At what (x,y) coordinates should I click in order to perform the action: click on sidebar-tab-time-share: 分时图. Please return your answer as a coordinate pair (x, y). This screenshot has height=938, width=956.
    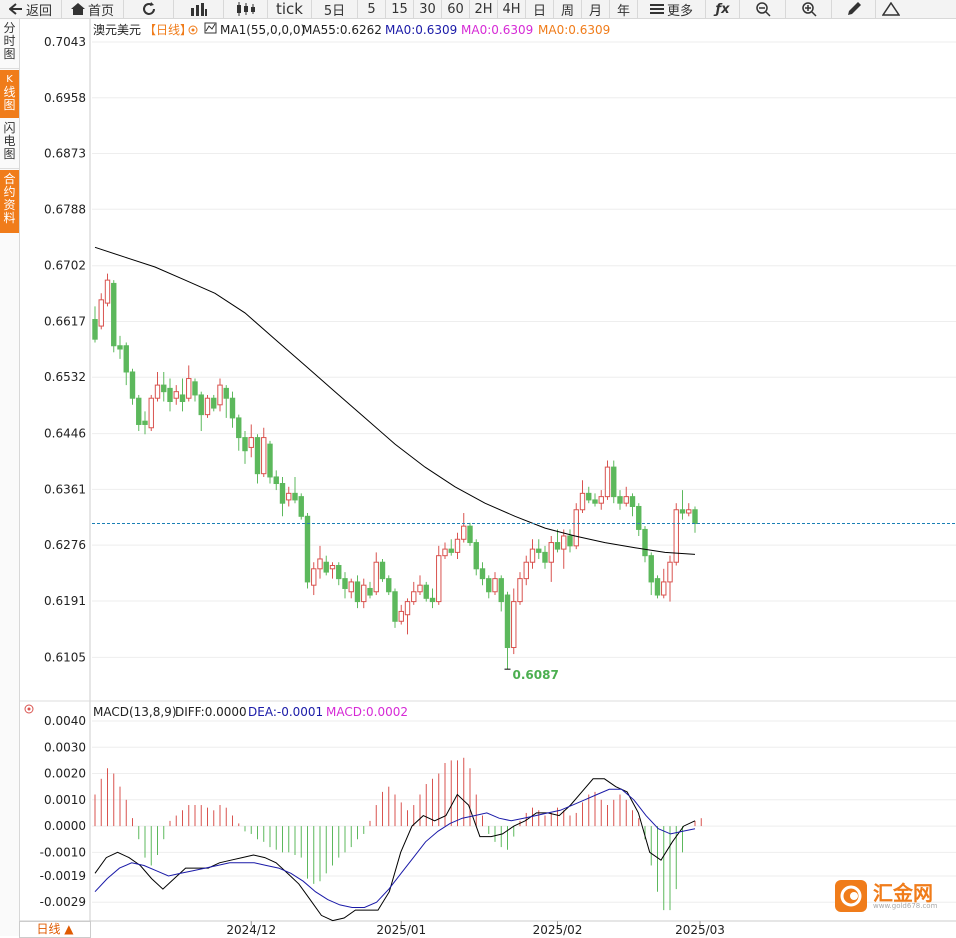
    Looking at the image, I should click on (9, 44).